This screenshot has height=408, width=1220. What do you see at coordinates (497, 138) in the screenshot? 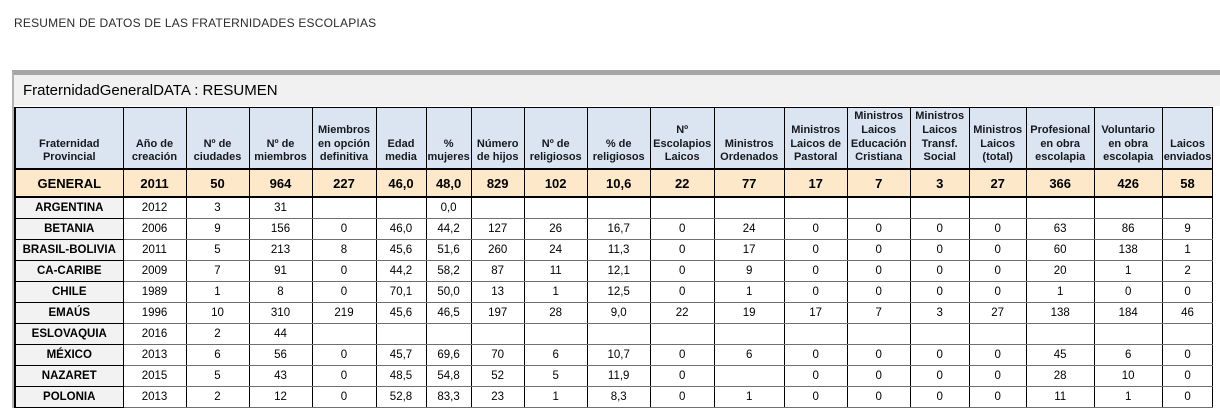
I see `column-header: Número de hijos` at bounding box center [497, 138].